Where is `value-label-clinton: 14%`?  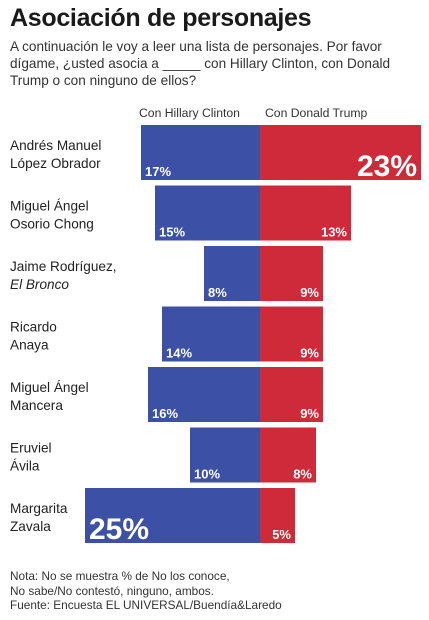 value-label-clinton: 14% is located at coordinates (179, 353).